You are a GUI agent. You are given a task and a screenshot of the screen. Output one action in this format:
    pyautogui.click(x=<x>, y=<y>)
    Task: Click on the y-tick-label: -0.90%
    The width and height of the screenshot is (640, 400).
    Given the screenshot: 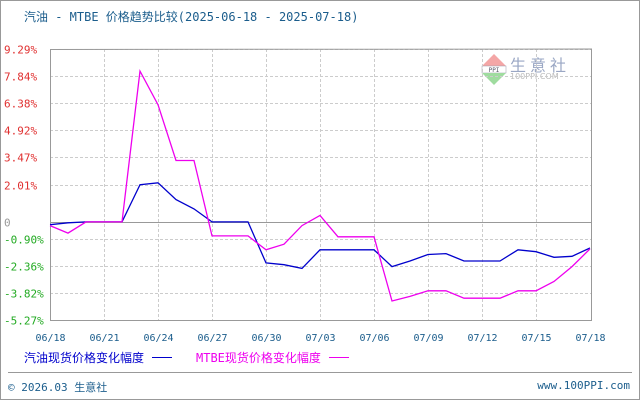 What is the action you would take?
    pyautogui.click(x=24, y=240)
    